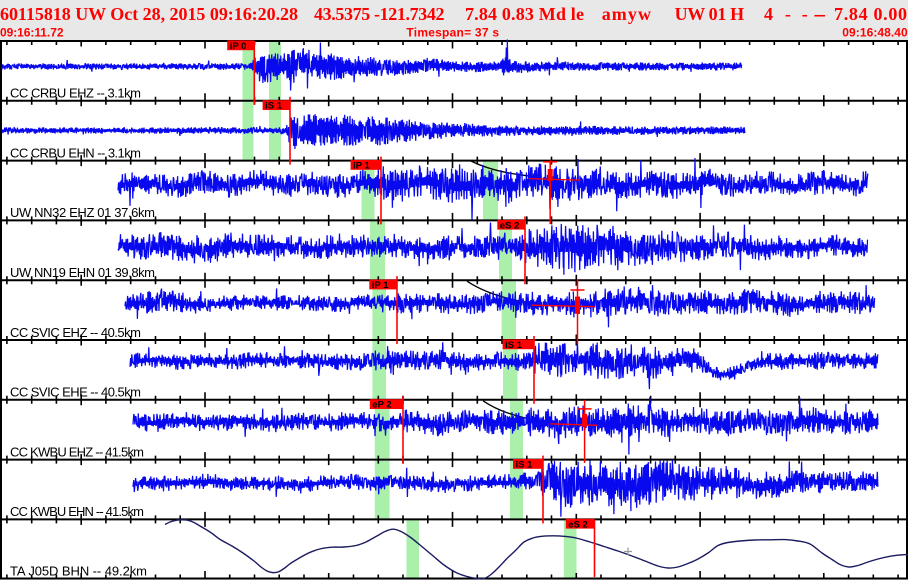  Describe the element at coordinates (75, 93) in the screenshot. I see `svg-text: CC CRBU EHZ -- 3.1km` at that location.